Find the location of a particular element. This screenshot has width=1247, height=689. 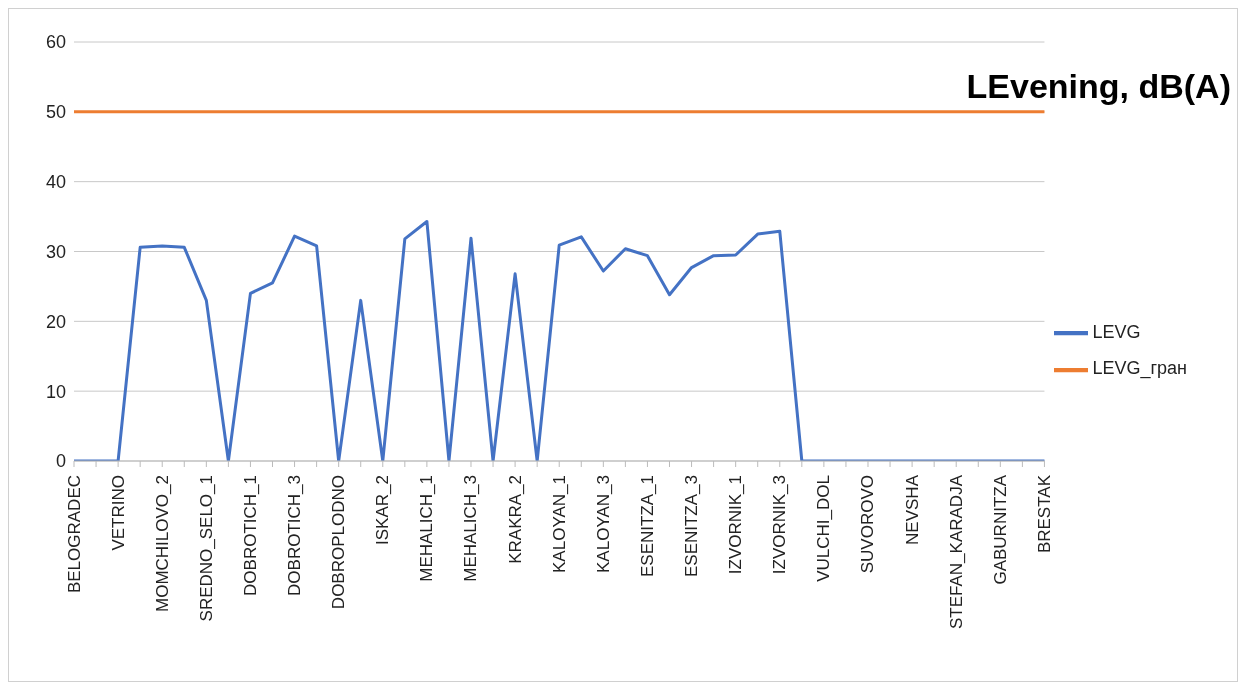

x-tick-label: BRESTAK is located at coordinates (1044, 514).